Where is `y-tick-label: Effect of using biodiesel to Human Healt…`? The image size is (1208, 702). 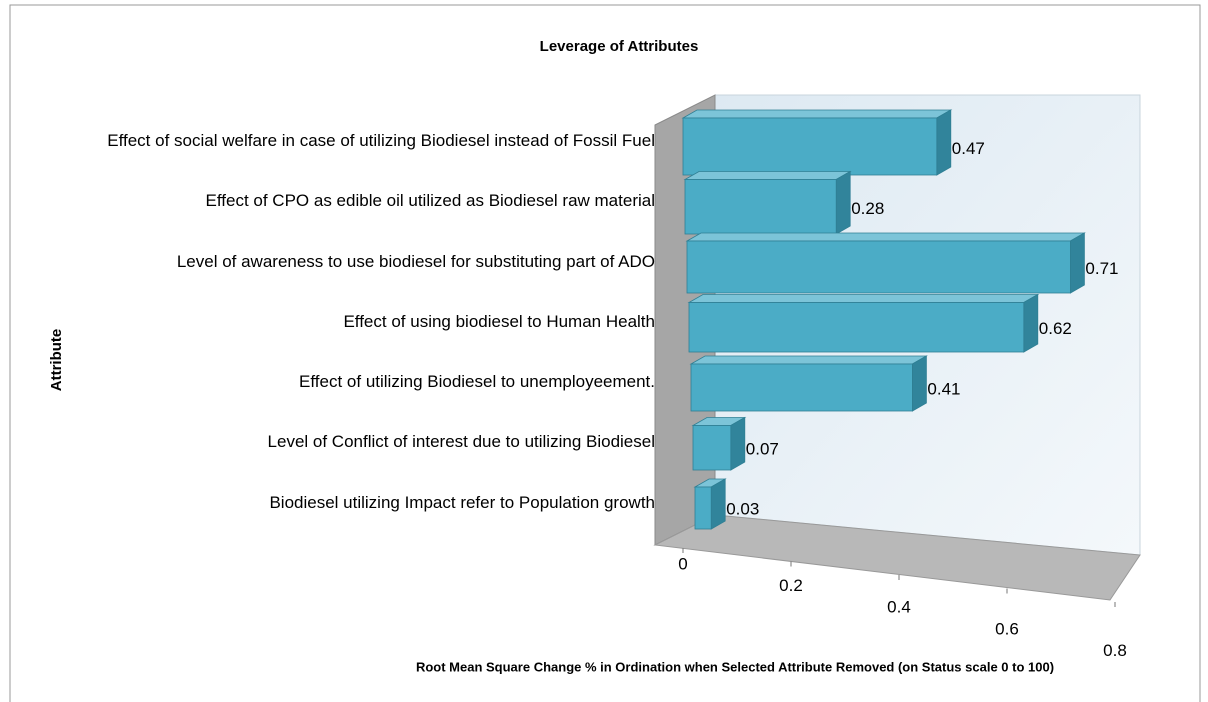
y-tick-label: Effect of using biodiesel to Human Healt… is located at coordinates (499, 321).